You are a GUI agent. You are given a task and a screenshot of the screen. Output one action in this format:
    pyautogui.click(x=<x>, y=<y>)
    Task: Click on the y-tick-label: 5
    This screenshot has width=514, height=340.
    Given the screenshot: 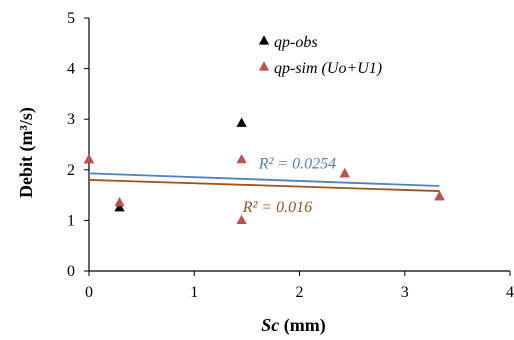 What is the action you would take?
    pyautogui.click(x=71, y=18)
    